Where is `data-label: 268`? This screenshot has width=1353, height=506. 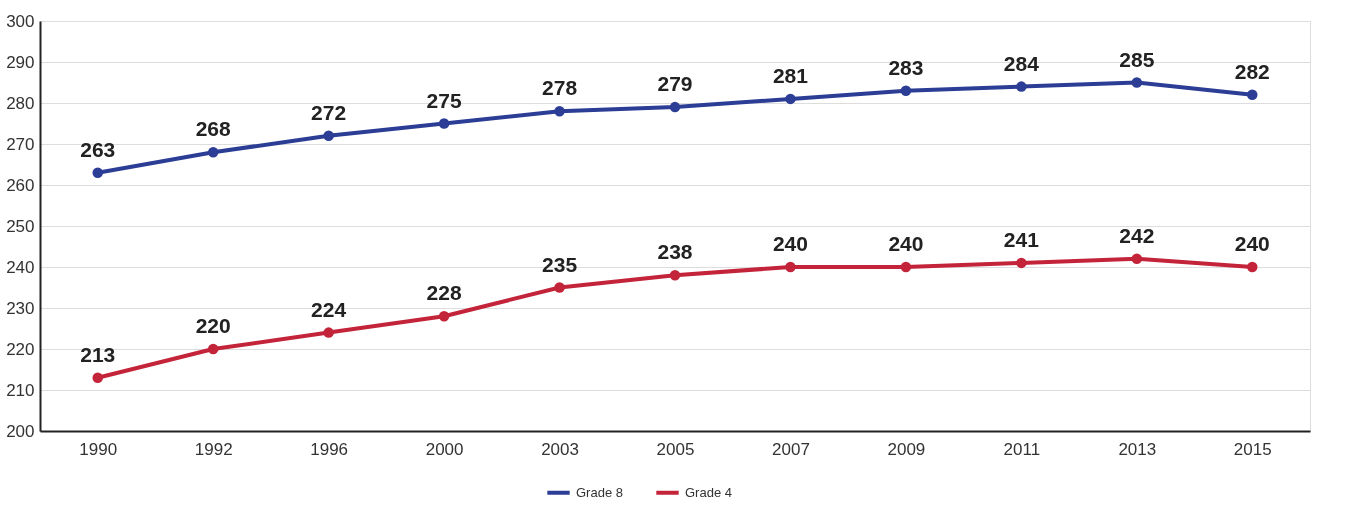
data-label: 268 is located at coordinates (213, 129).